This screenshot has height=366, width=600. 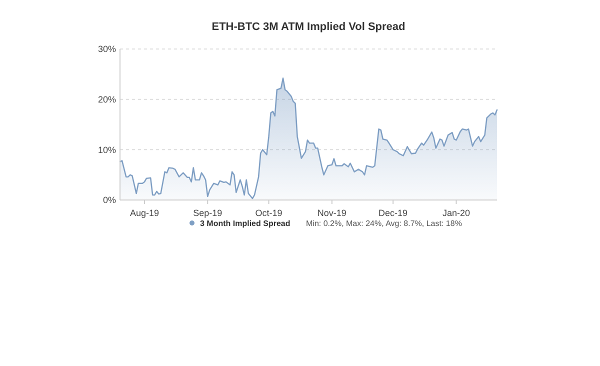 What do you see at coordinates (207, 213) in the screenshot?
I see `x-tick-label: Sep-19` at bounding box center [207, 213].